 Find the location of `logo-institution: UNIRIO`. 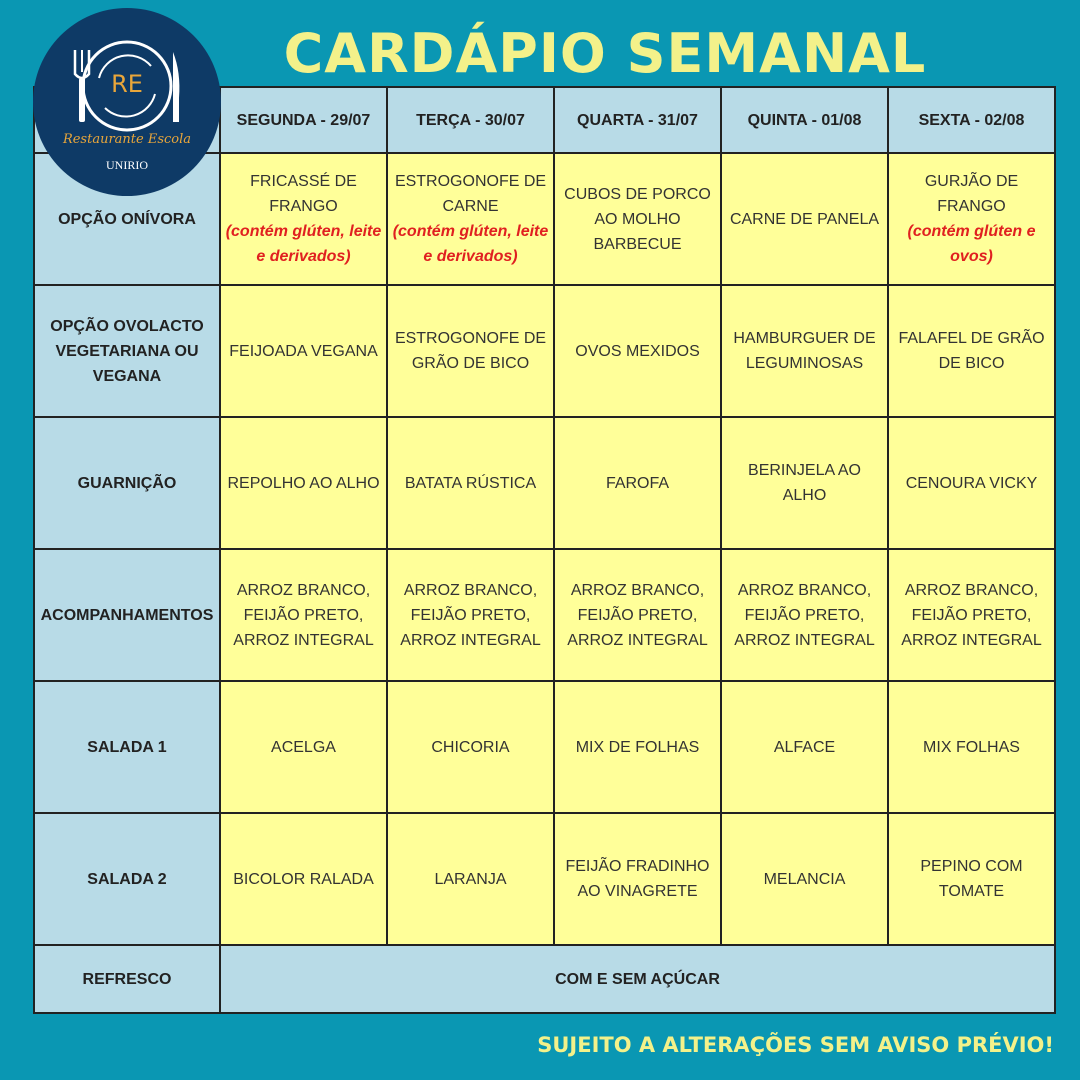

logo-institution: UNIRIO is located at coordinates (127, 165).